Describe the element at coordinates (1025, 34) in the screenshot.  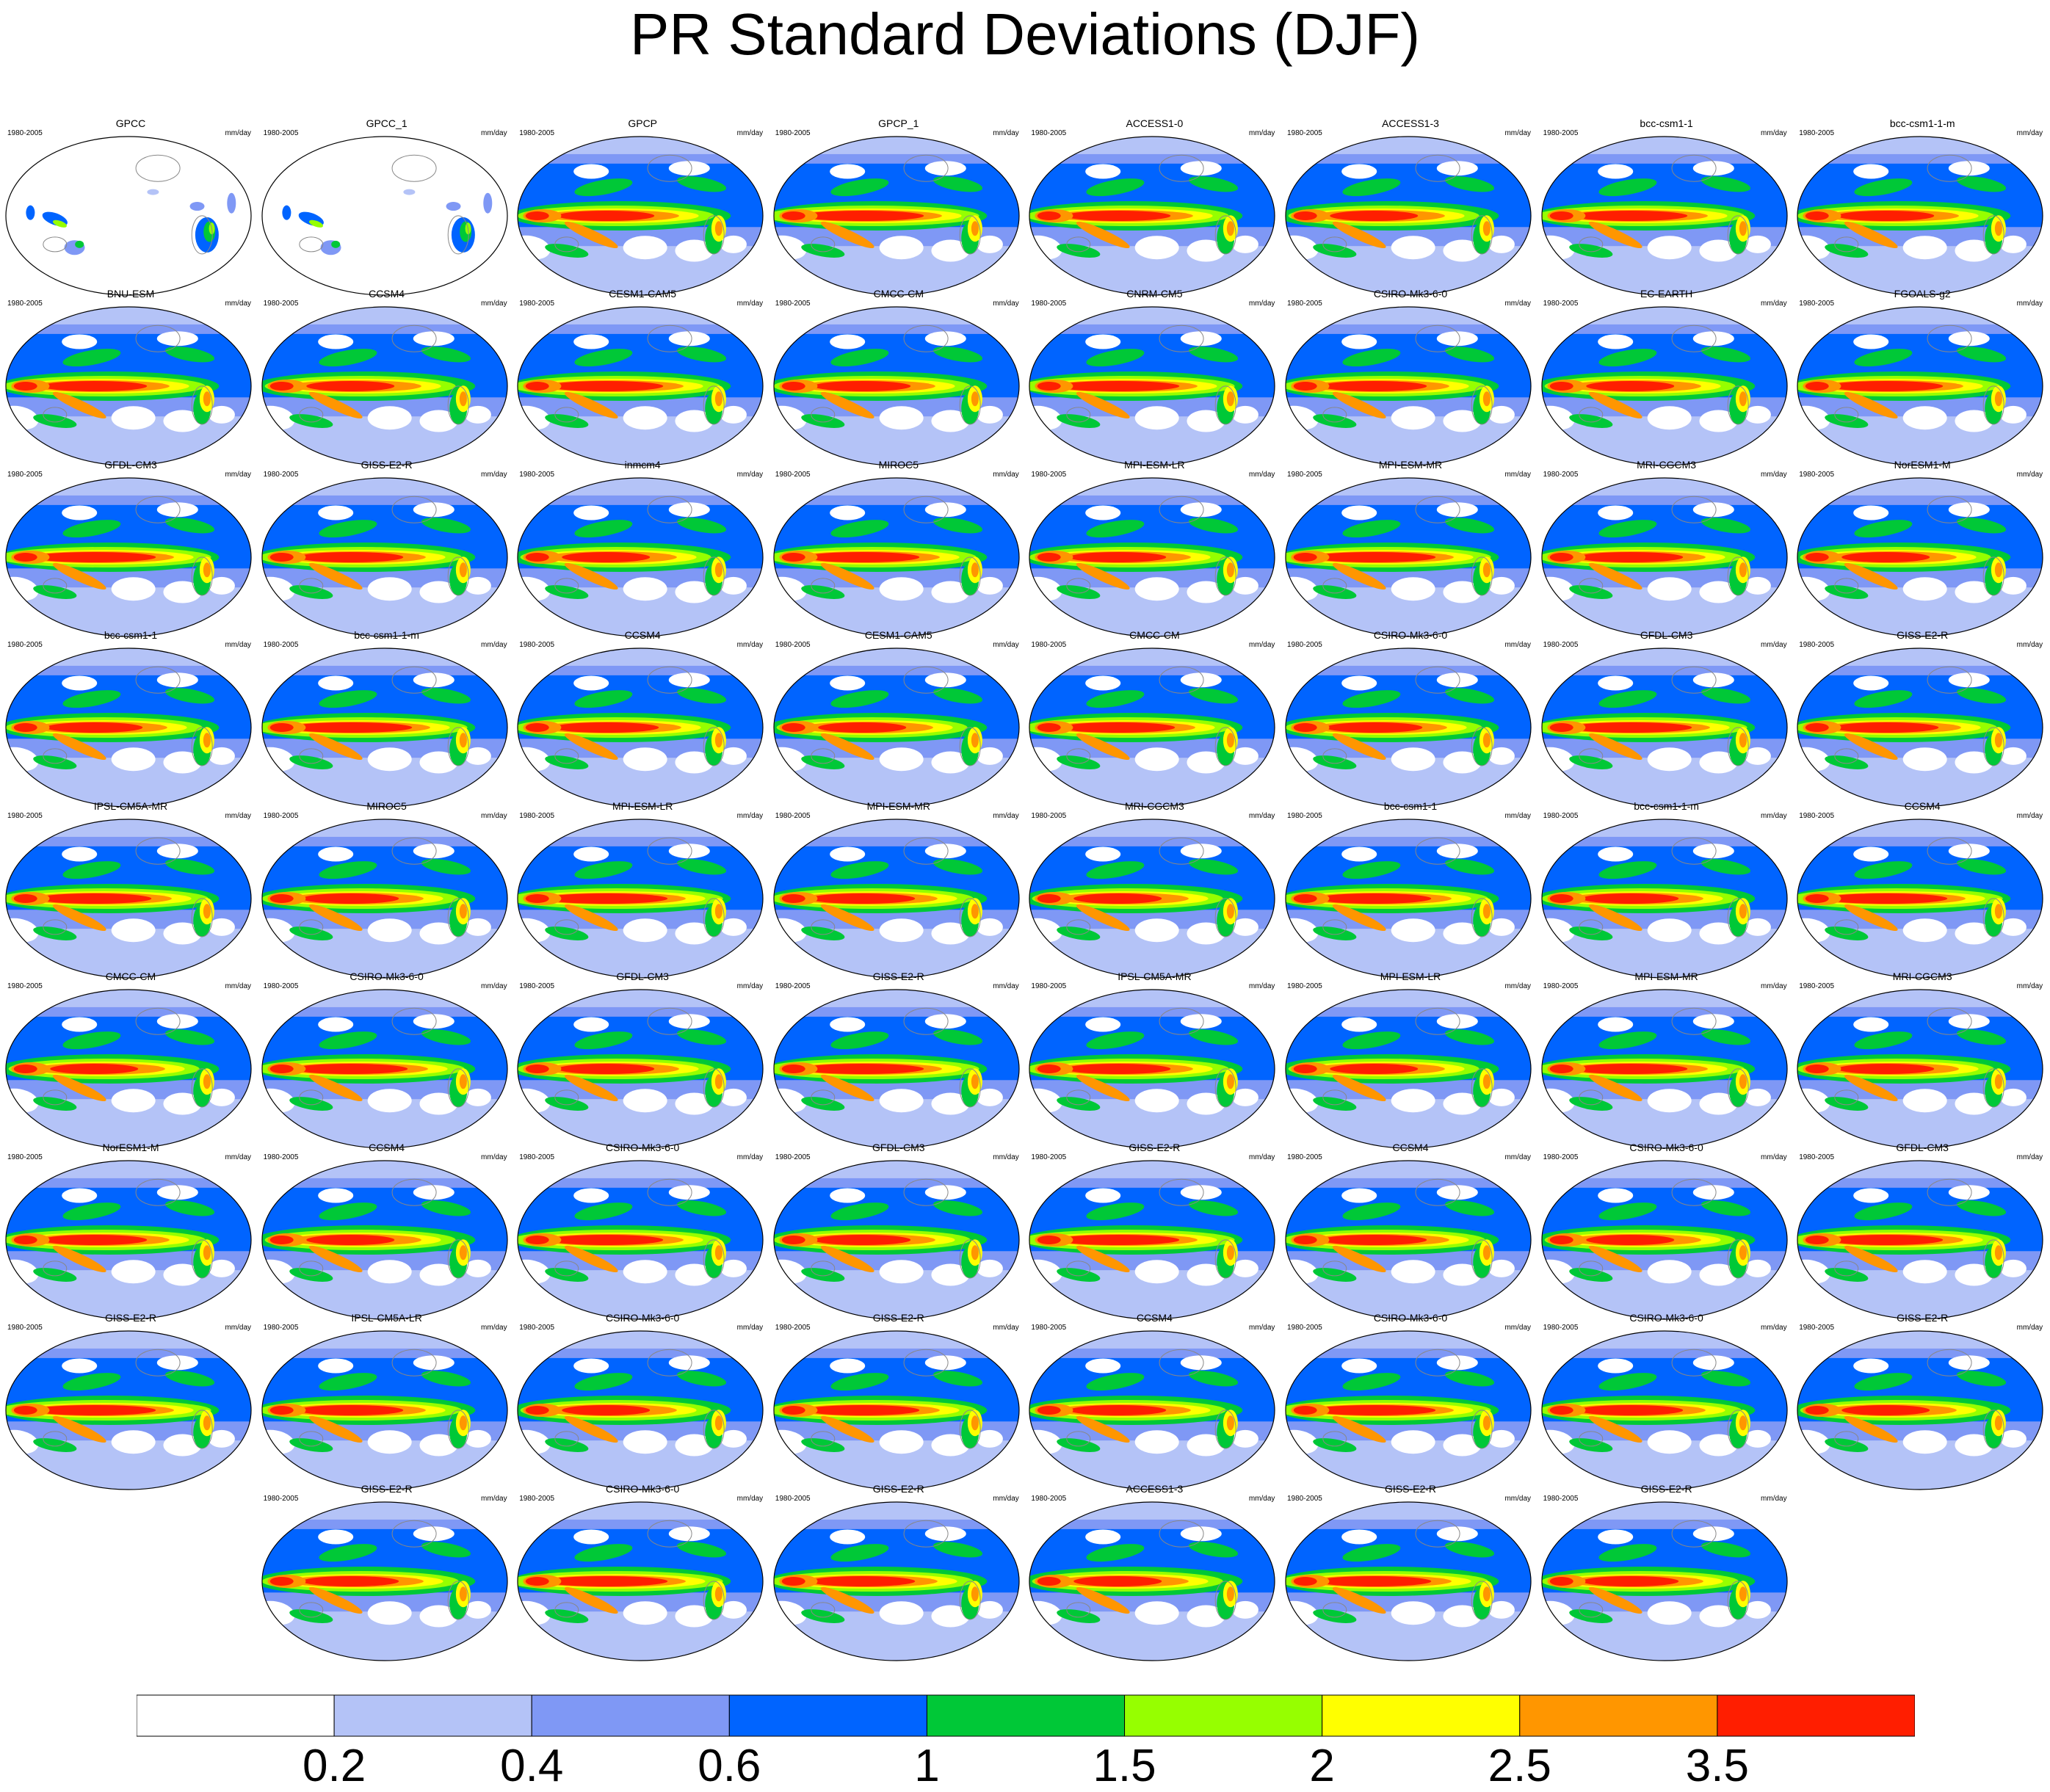
I see `figure-title: PR Standard Deviations (DJF)` at that location.